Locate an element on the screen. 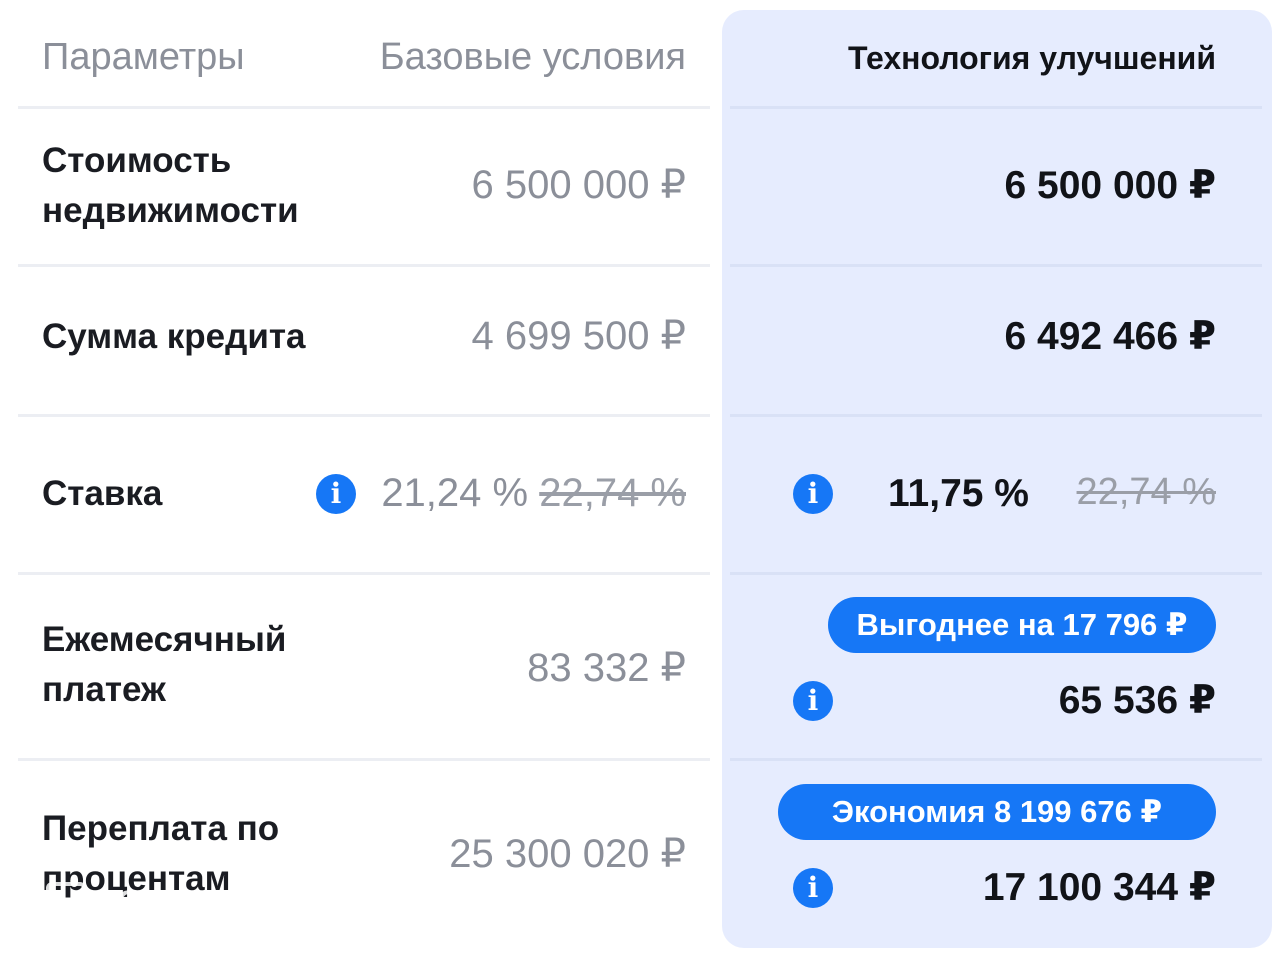 The height and width of the screenshot is (960, 1280). row-label-property-cost: Стоимость недвижимости is located at coordinates (170, 186).